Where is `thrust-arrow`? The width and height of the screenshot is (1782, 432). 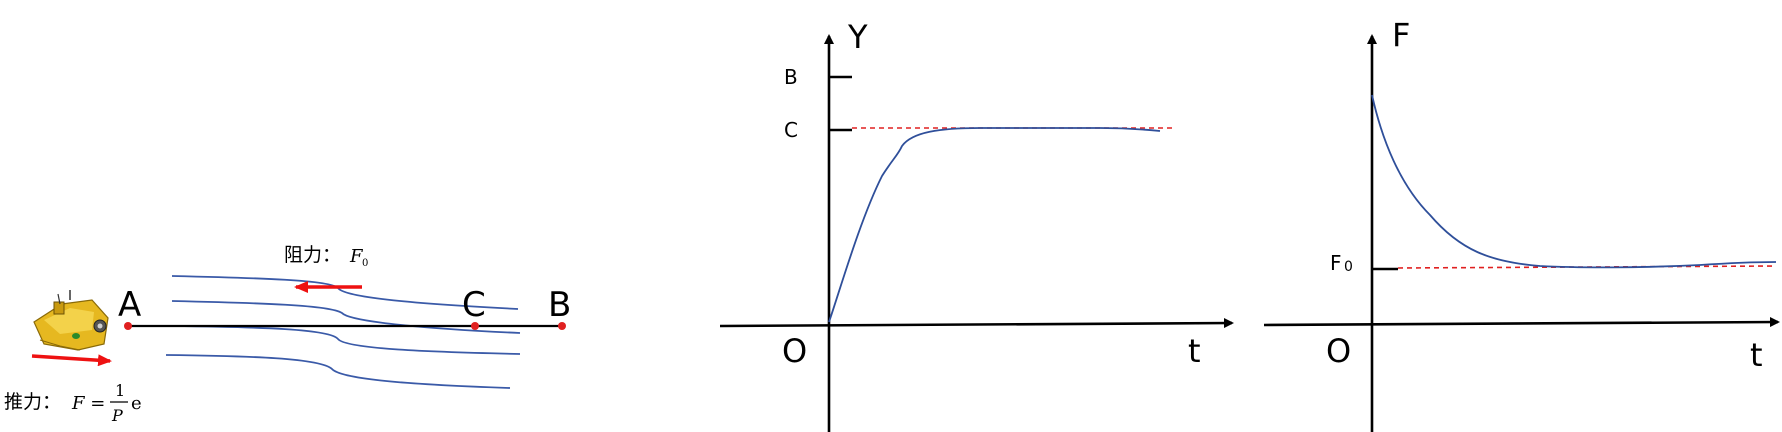 thrust-arrow is located at coordinates (71, 360).